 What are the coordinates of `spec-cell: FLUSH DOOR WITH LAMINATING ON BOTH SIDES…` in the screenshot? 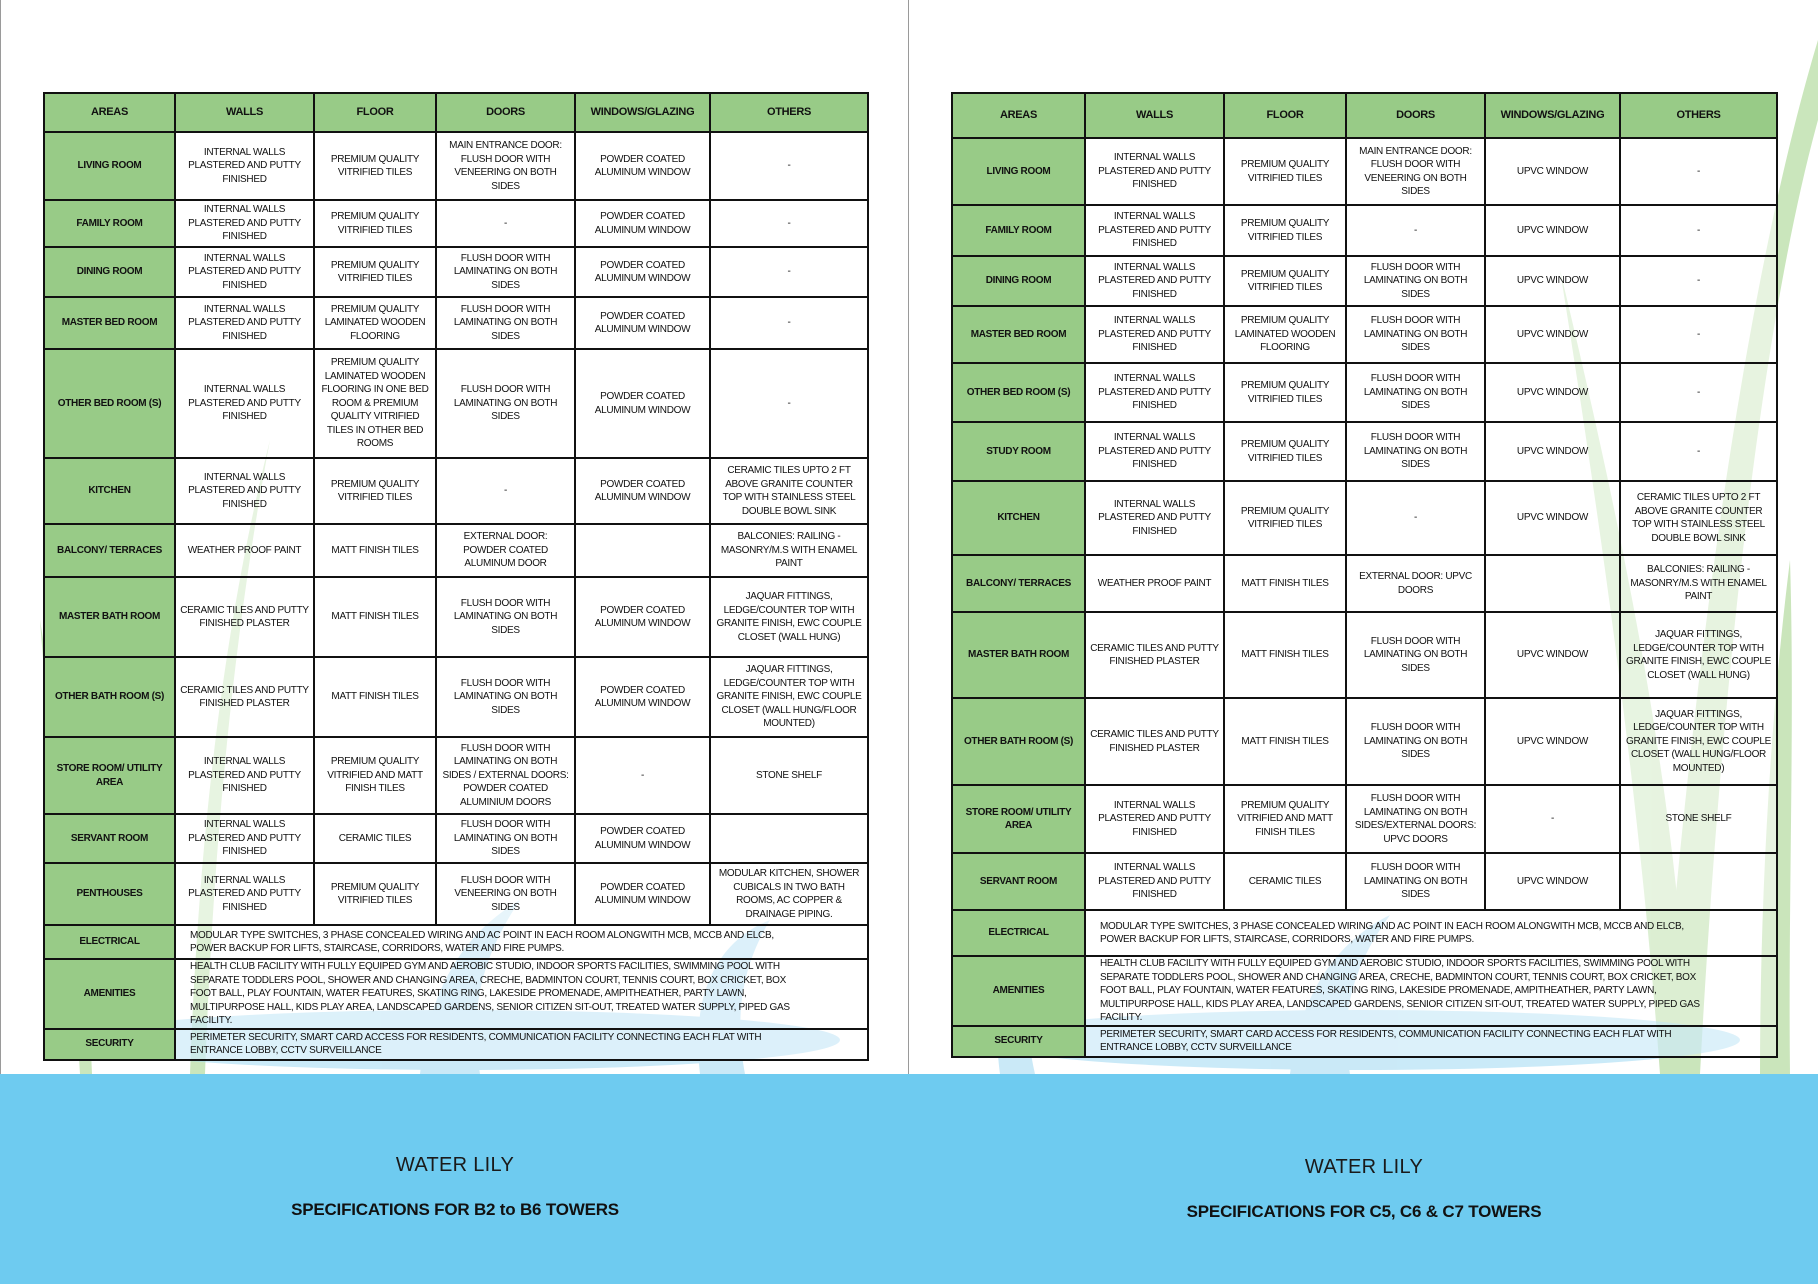 It's located at (505, 775).